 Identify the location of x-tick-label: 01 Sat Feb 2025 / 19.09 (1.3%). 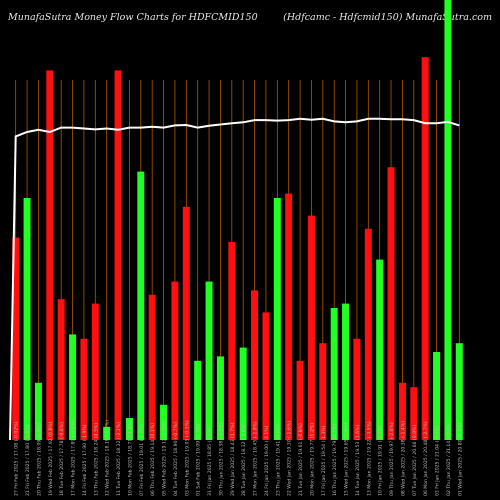
(199, 460).